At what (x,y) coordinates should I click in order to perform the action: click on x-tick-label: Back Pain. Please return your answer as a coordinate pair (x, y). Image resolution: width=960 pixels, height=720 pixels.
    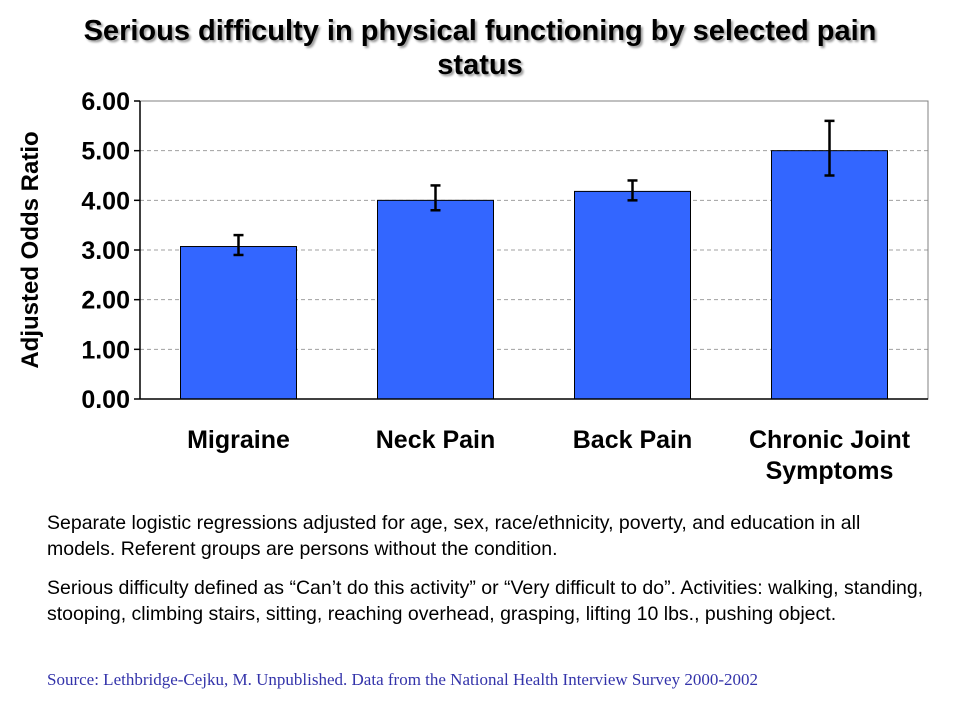
    Looking at the image, I should click on (633, 440).